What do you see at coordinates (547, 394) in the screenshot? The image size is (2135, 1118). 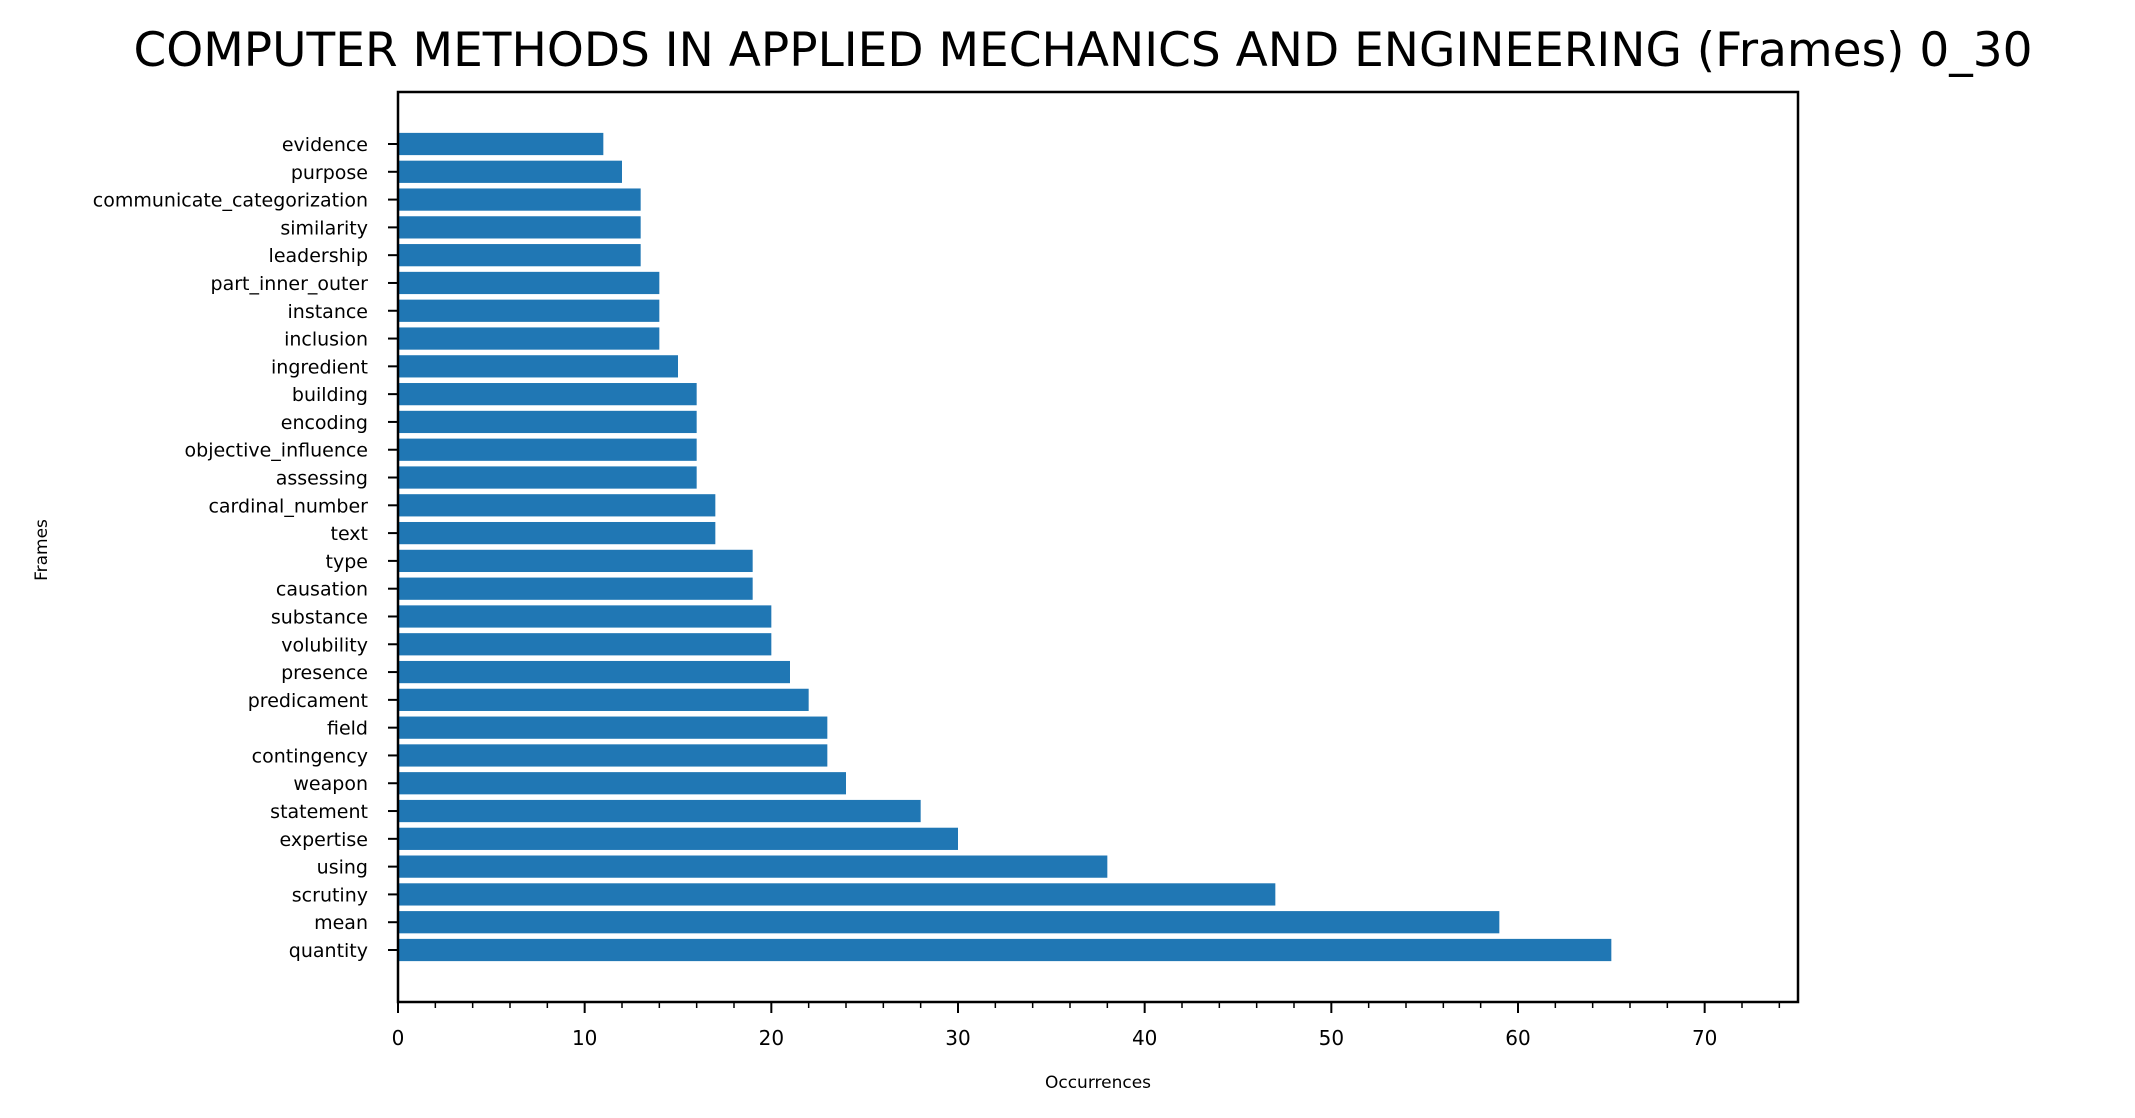 I see `bar-building` at bounding box center [547, 394].